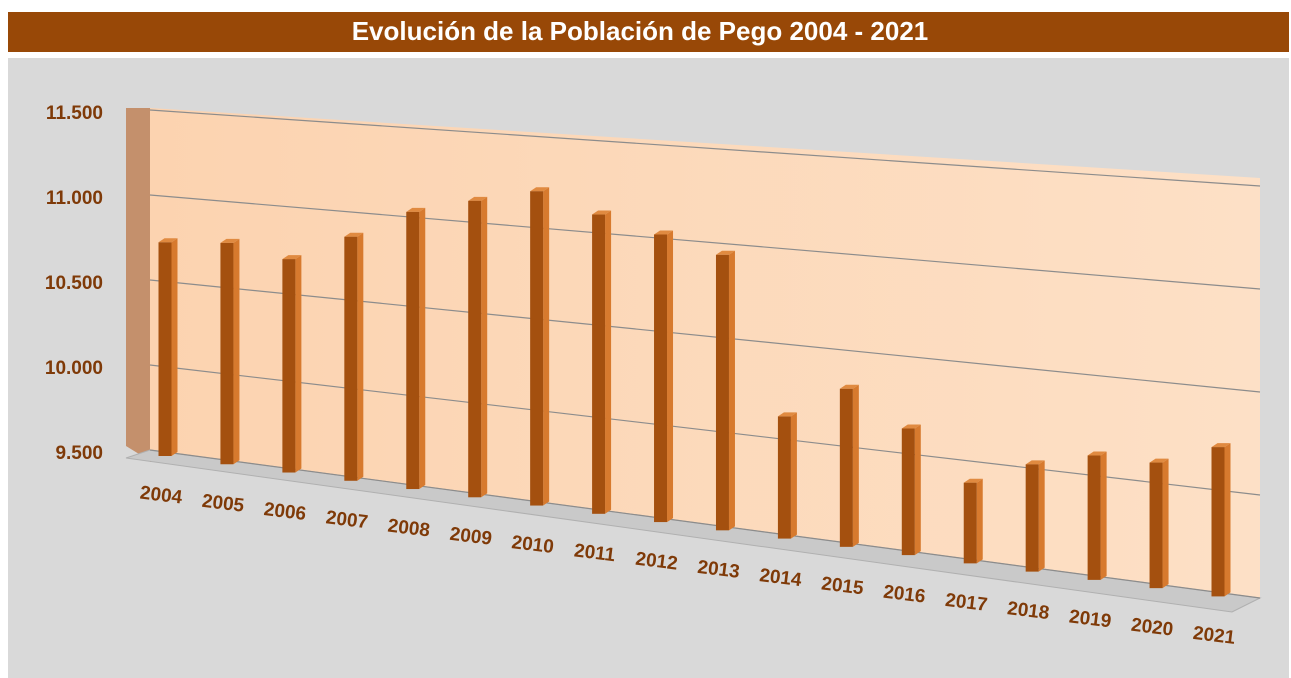  What do you see at coordinates (1028, 611) in the screenshot?
I see `x-tick-label: 2018` at bounding box center [1028, 611].